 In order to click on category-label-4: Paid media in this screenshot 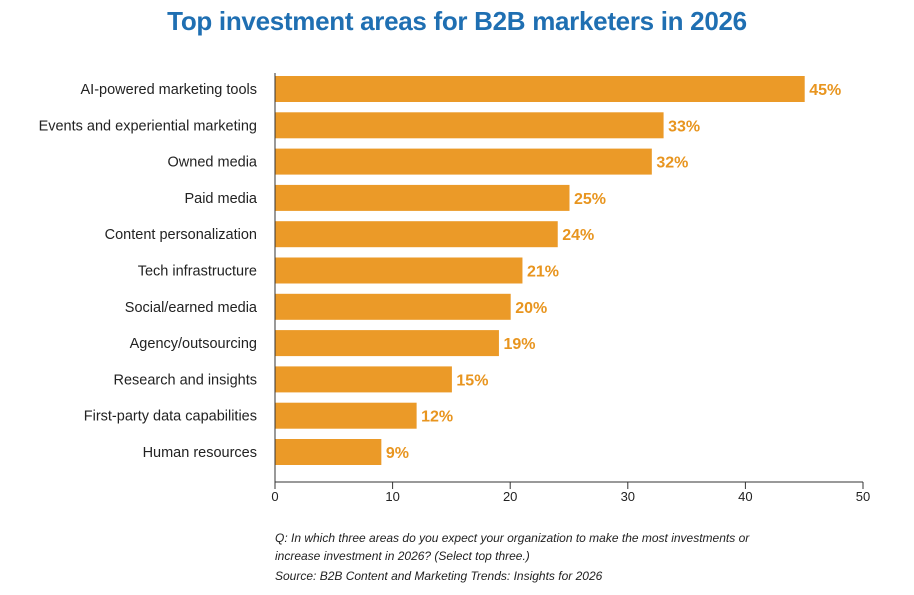, I will do `click(220, 199)`.